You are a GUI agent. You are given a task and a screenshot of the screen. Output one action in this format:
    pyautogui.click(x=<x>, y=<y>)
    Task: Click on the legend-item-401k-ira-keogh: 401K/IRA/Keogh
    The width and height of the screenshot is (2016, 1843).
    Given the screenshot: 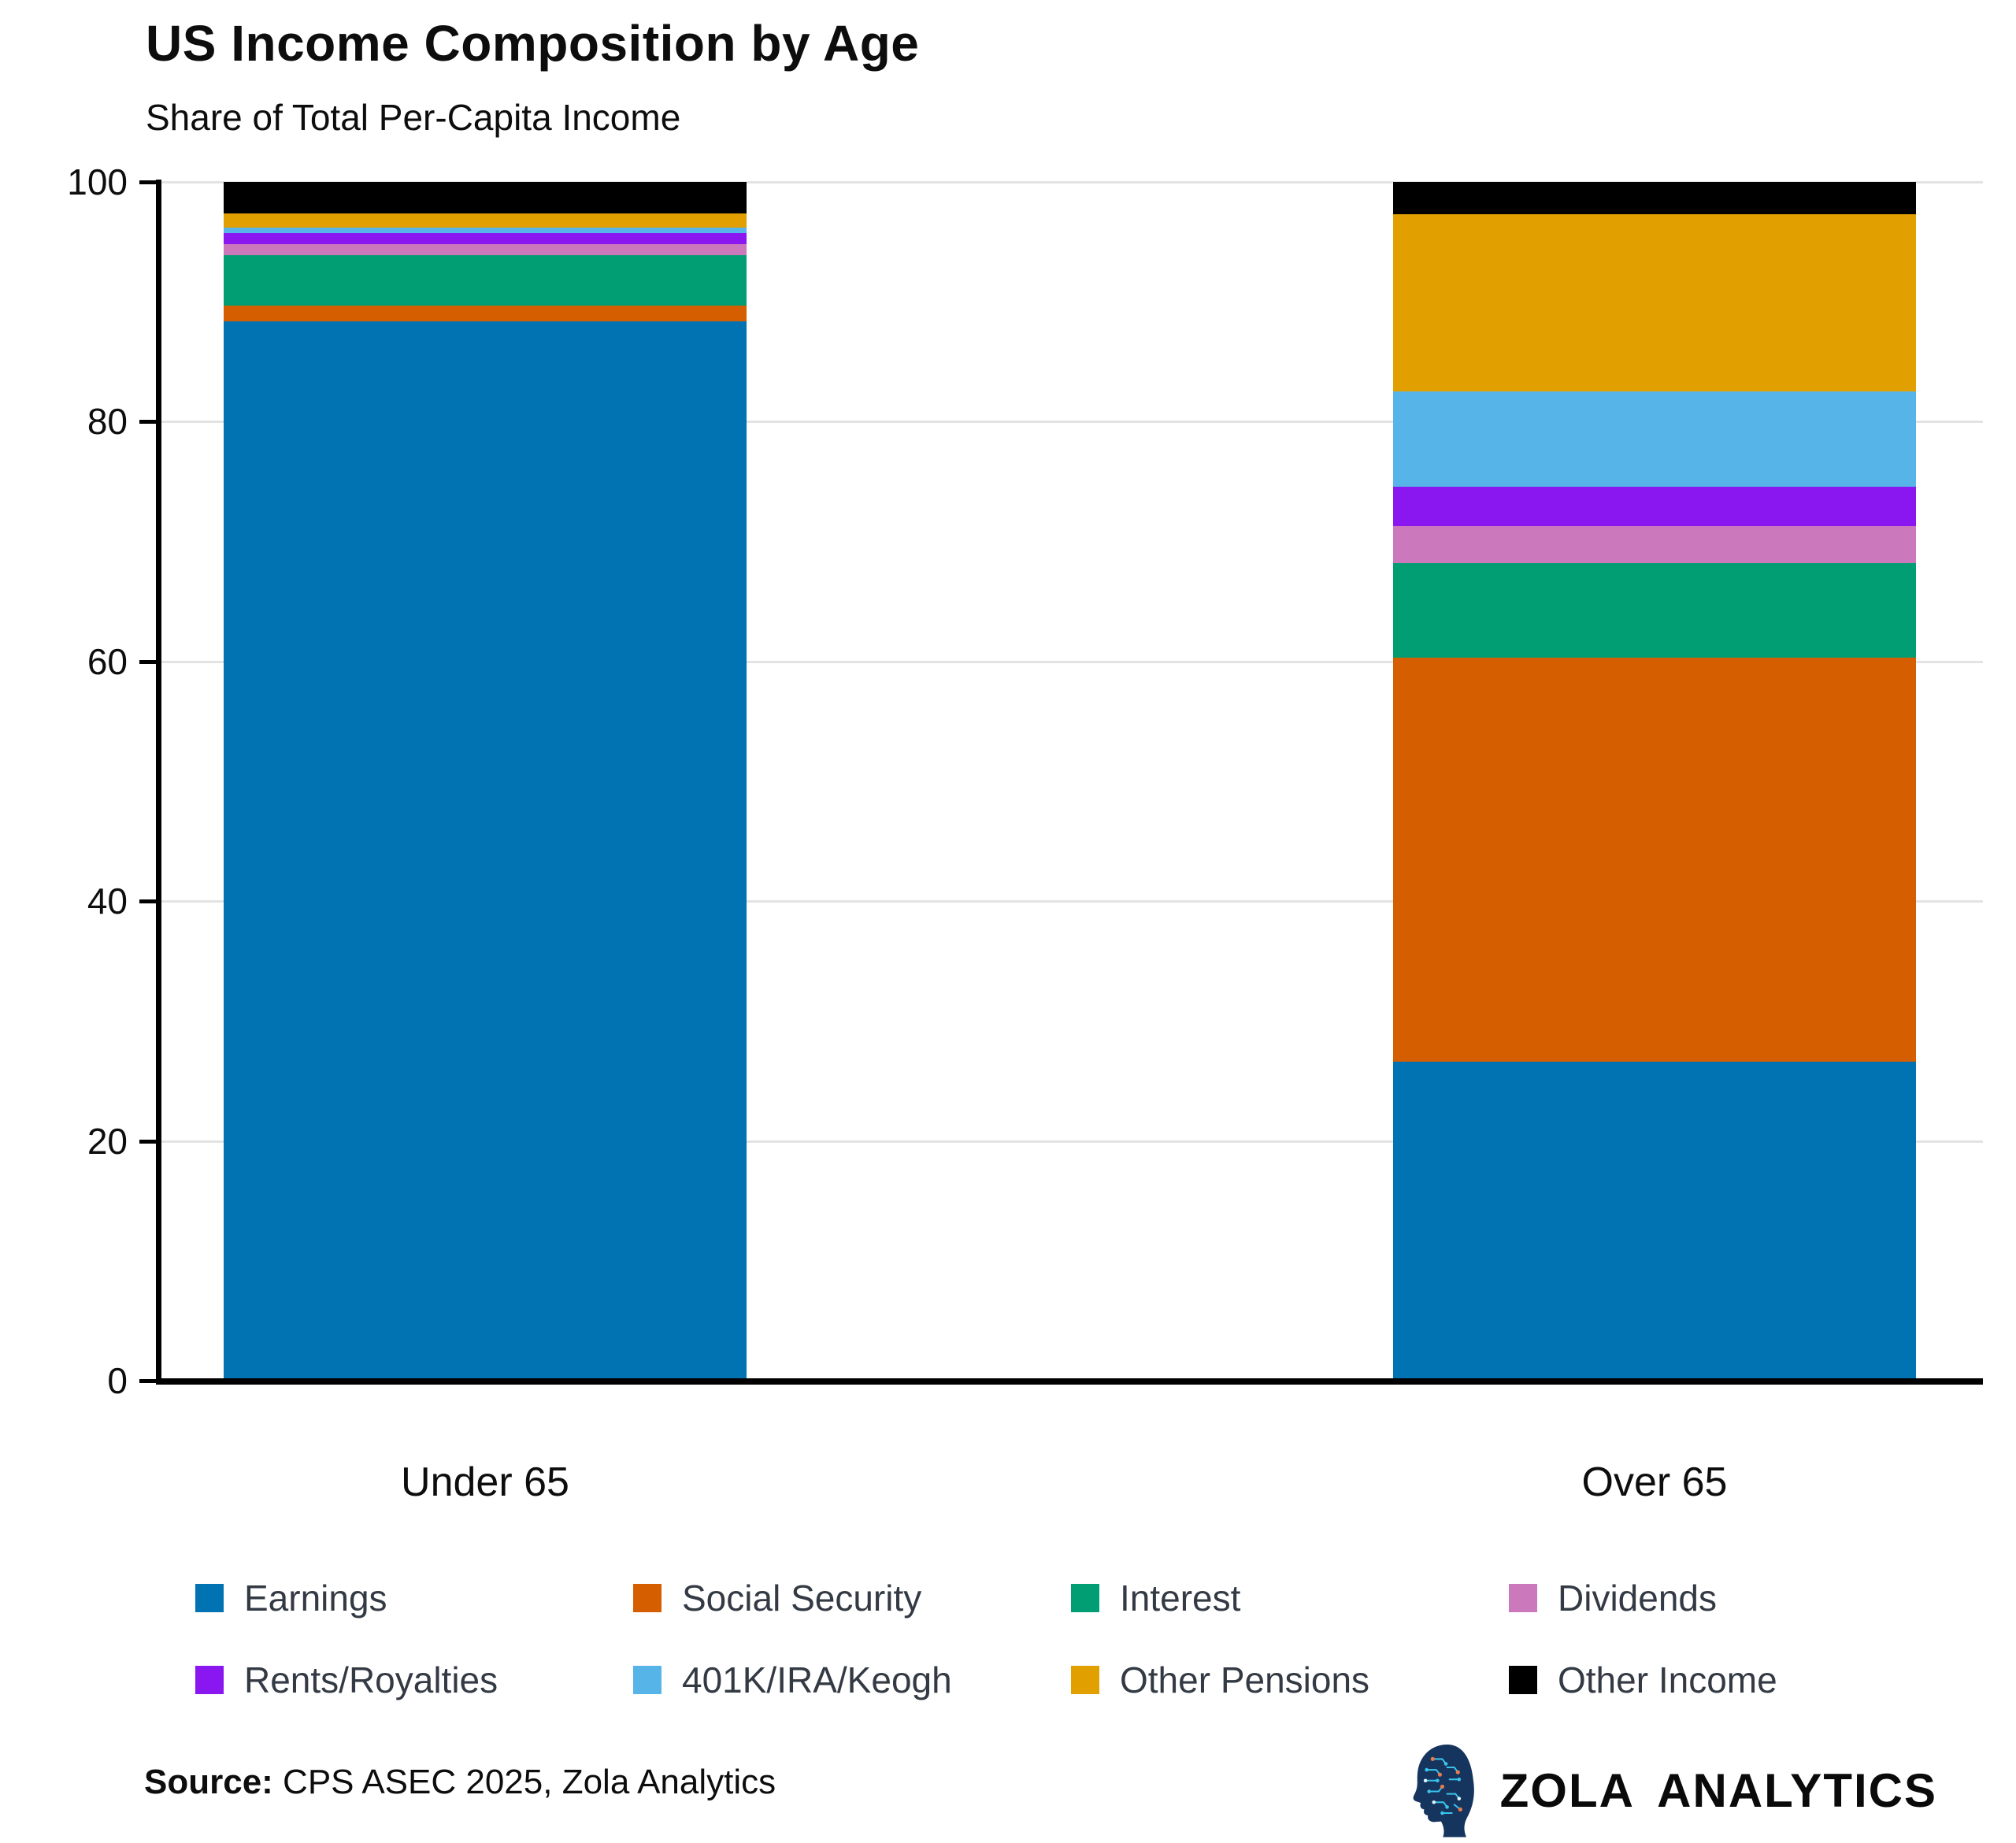 What is the action you would take?
    pyautogui.click(x=852, y=1679)
    